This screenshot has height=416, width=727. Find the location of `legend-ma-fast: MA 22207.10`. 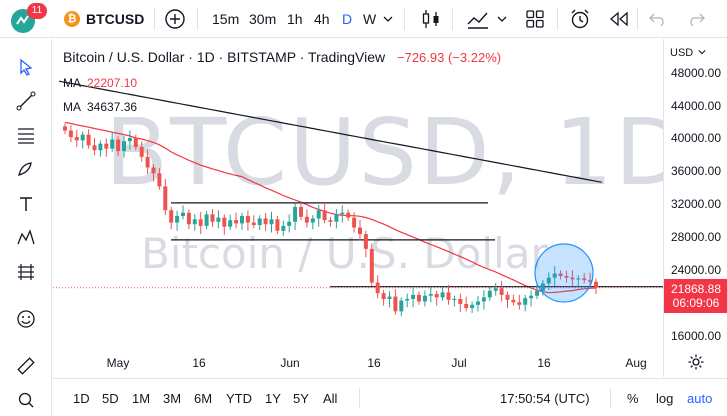

legend-ma-fast: MA 22207.10 is located at coordinates (100, 83).